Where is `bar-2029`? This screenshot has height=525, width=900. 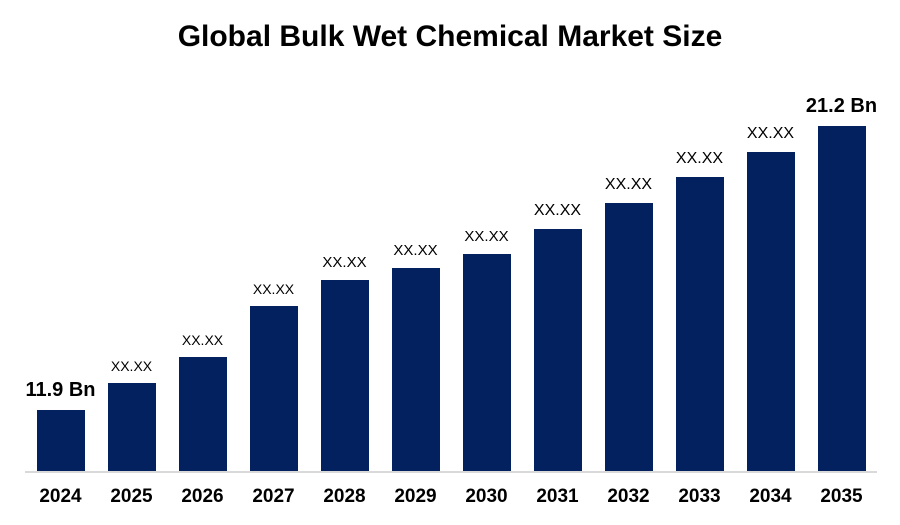
bar-2029 is located at coordinates (415, 369).